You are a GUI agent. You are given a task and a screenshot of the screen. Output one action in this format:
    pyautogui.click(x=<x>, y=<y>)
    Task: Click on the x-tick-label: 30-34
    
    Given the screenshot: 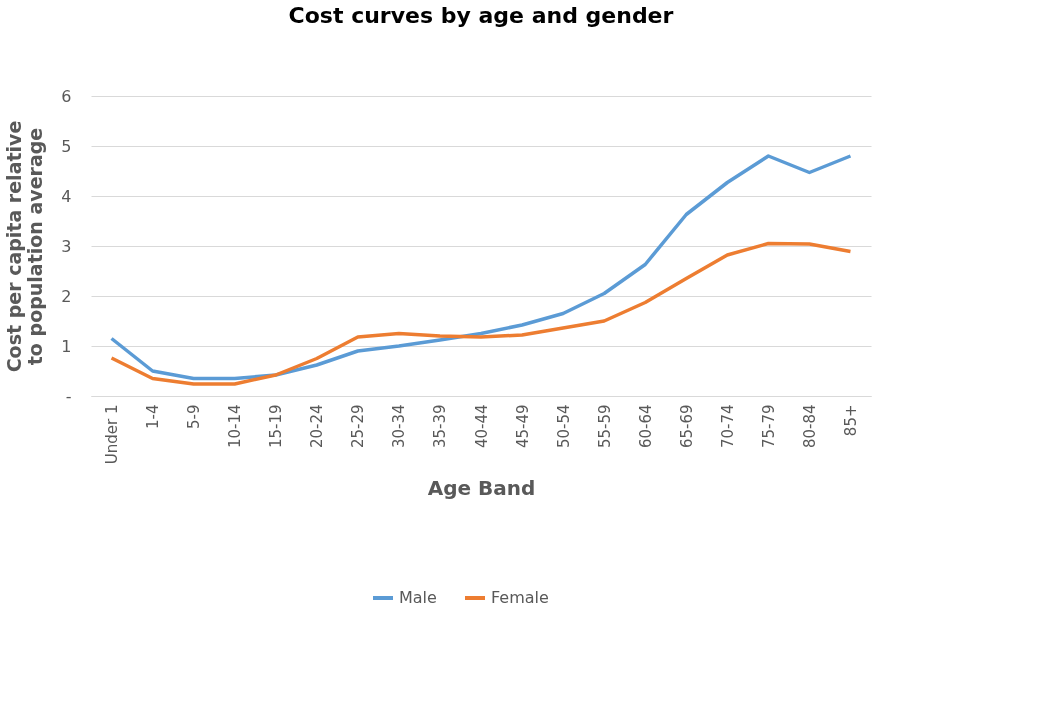 What is the action you would take?
    pyautogui.click(x=399, y=426)
    